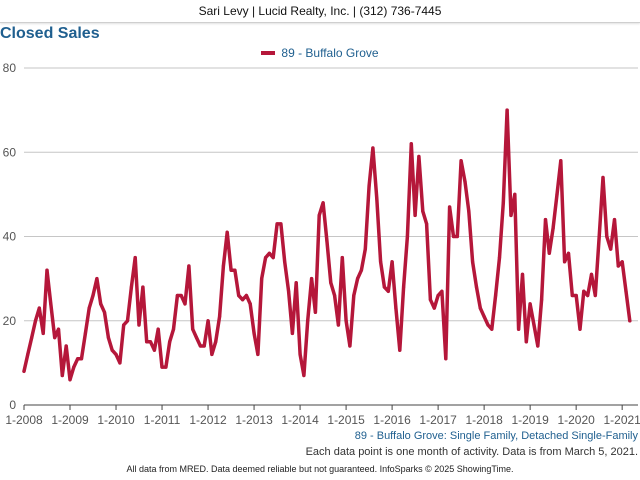  What do you see at coordinates (70, 420) in the screenshot?
I see `x-tick-label: 1-2009` at bounding box center [70, 420].